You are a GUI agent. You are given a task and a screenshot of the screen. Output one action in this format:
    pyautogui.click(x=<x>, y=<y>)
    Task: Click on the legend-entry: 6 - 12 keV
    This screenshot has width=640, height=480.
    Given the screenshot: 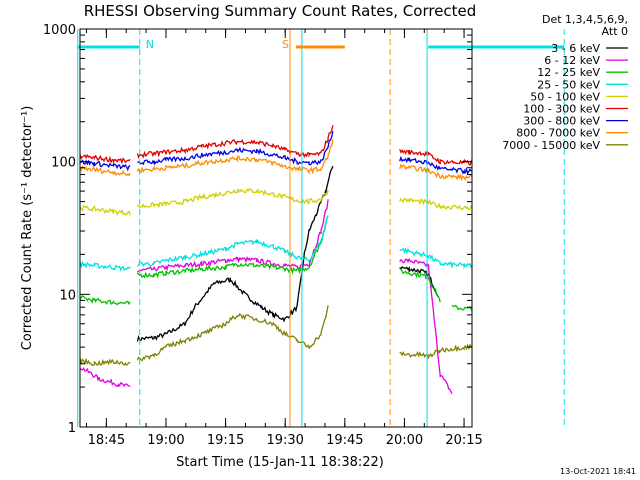 What is the action you would take?
    pyautogui.click(x=572, y=60)
    